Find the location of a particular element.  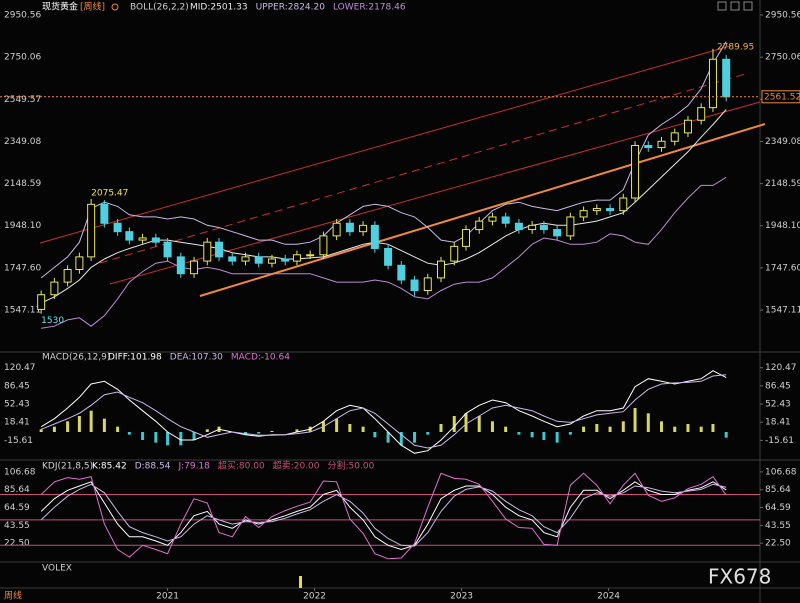

legend-entry: DIFF:101.98 is located at coordinates (135, 358).